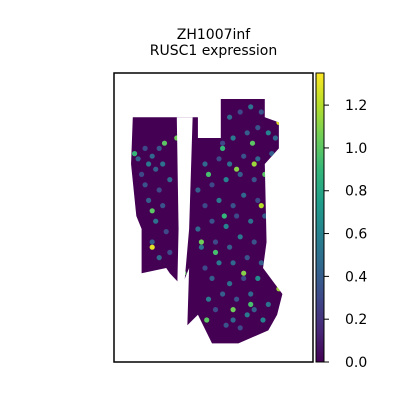 The image size is (400, 404). I want to click on chart-title-line-1: ZH1007inf, so click(213, 35).